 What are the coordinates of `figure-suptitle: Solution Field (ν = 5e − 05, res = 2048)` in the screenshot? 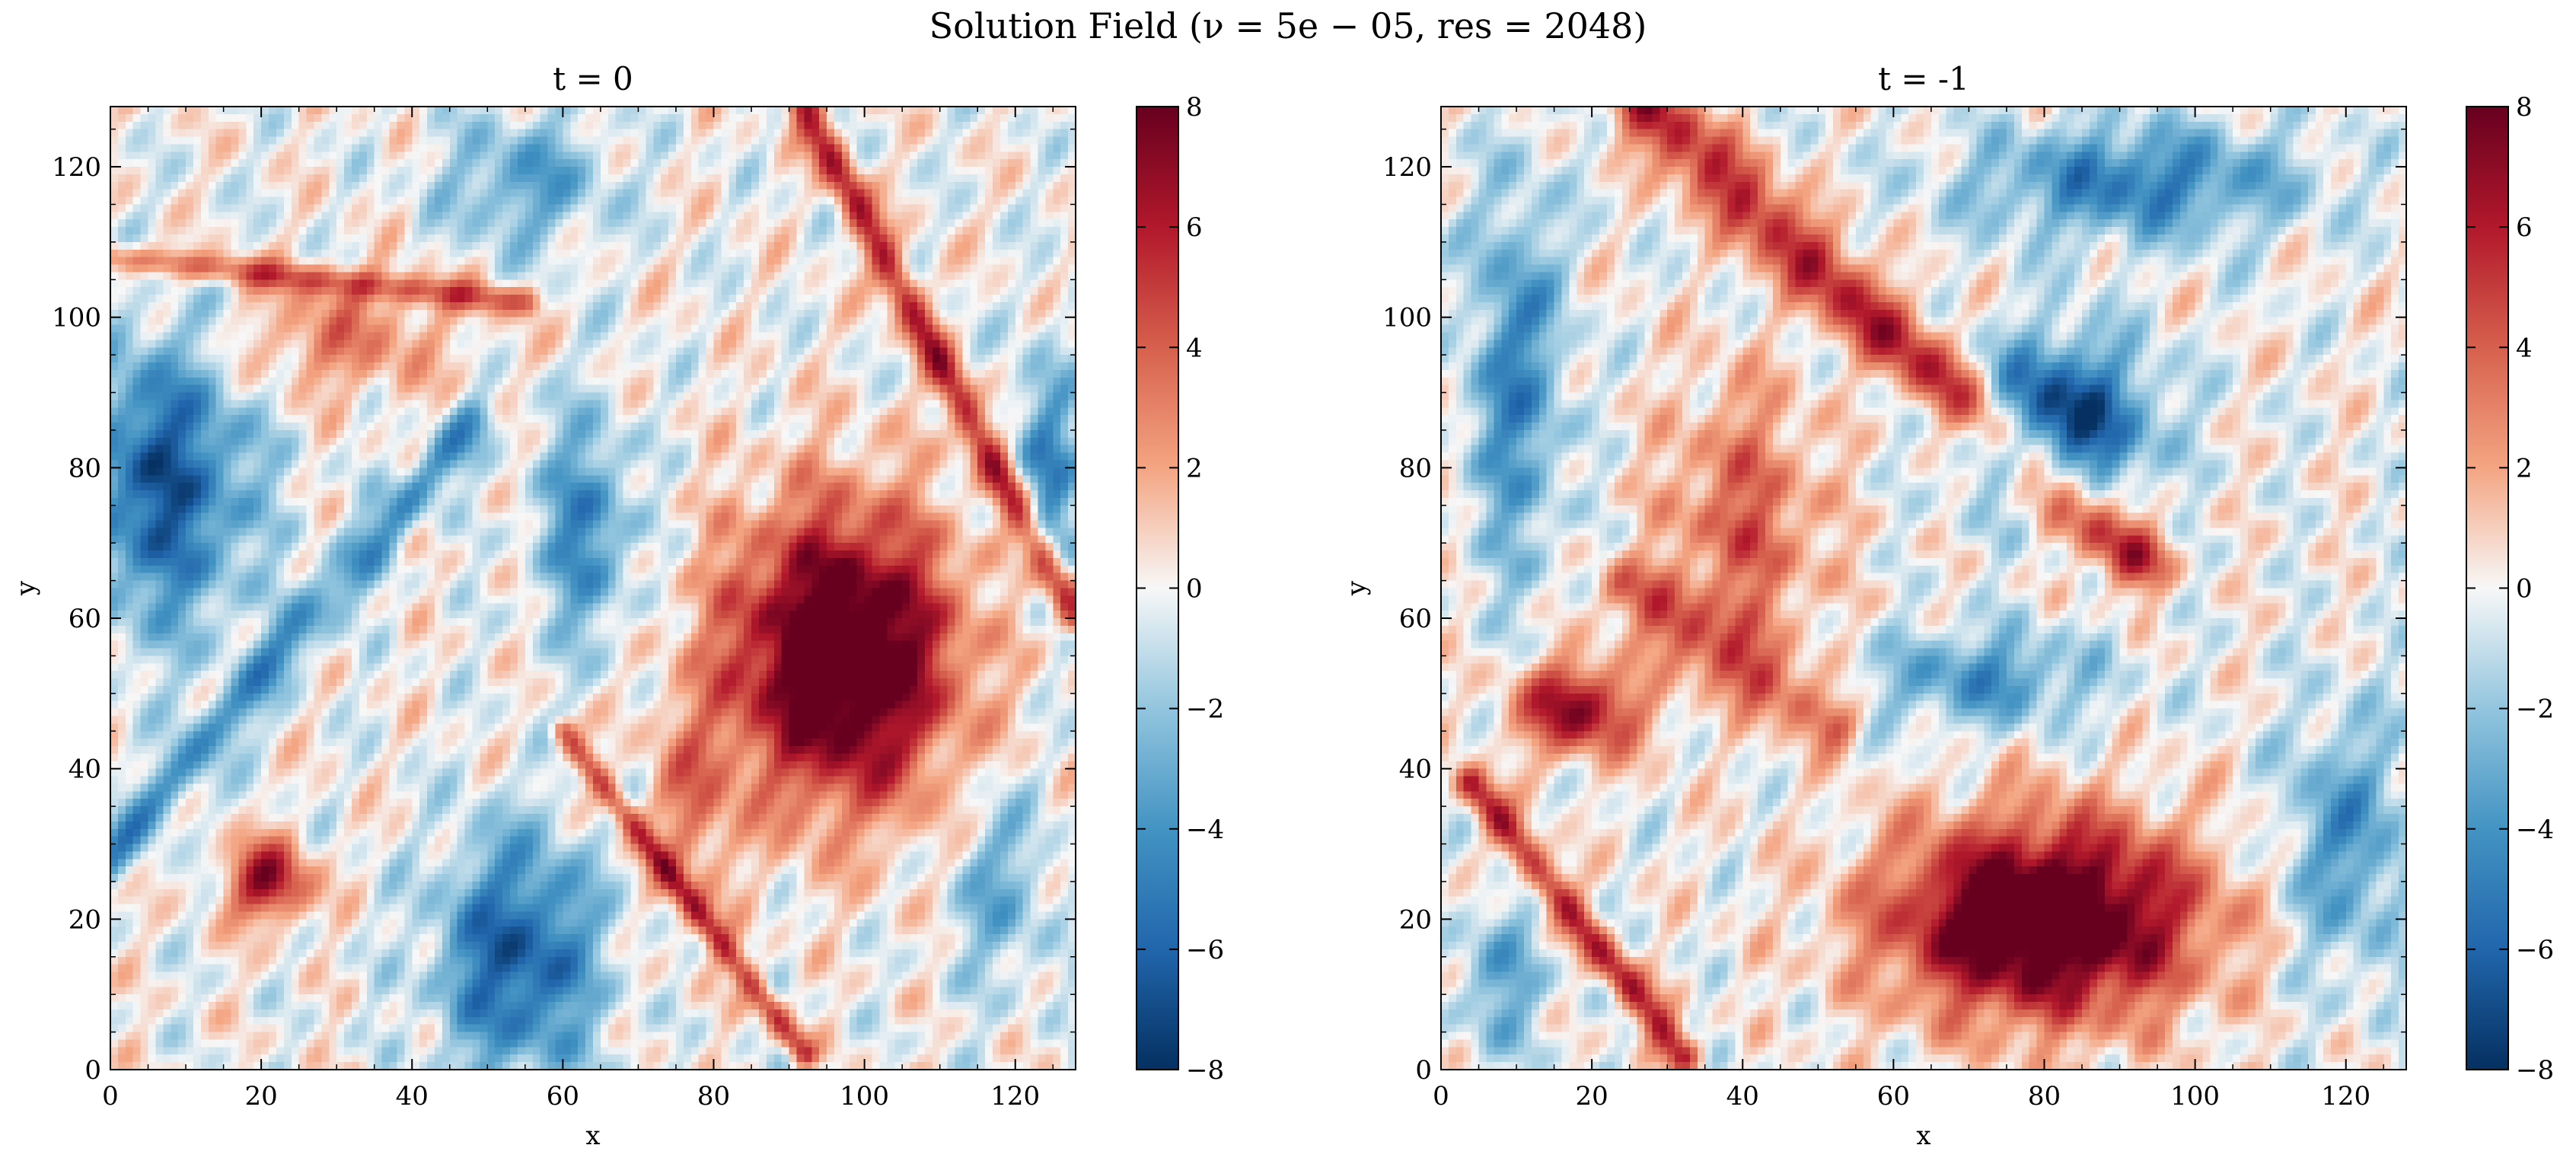 It's located at (1288, 25).